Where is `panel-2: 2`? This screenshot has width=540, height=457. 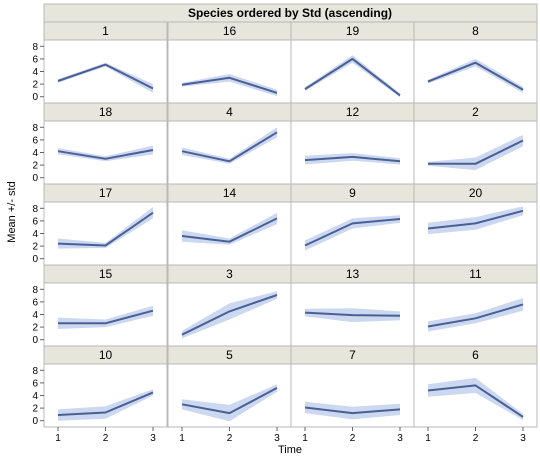
panel-2: 2 is located at coordinates (475, 143).